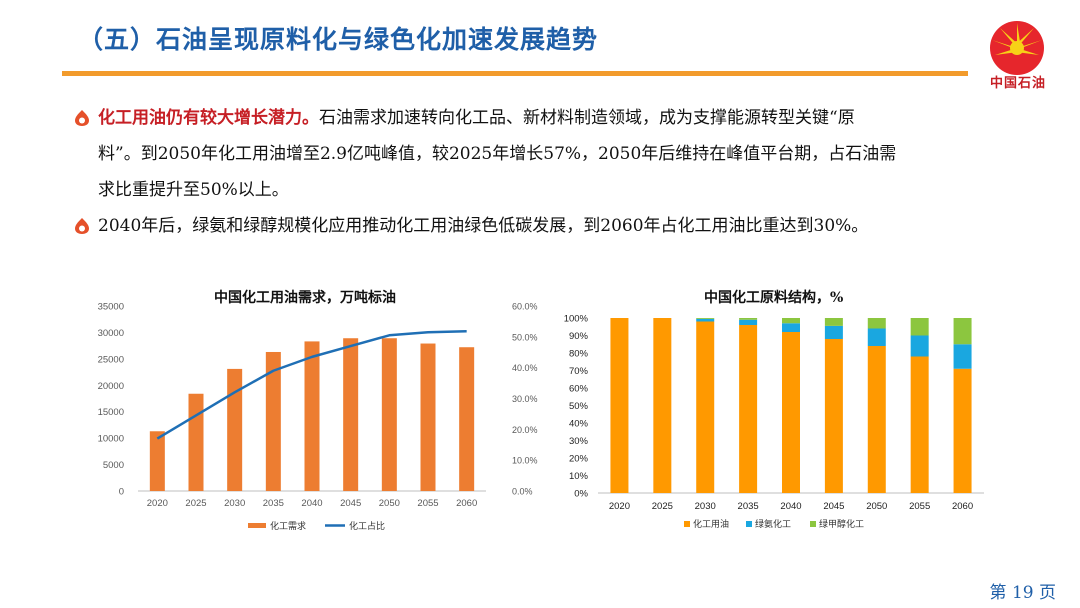 The width and height of the screenshot is (1080, 608). What do you see at coordinates (579, 336) in the screenshot?
I see `y-axis-tick-label: 90%` at bounding box center [579, 336].